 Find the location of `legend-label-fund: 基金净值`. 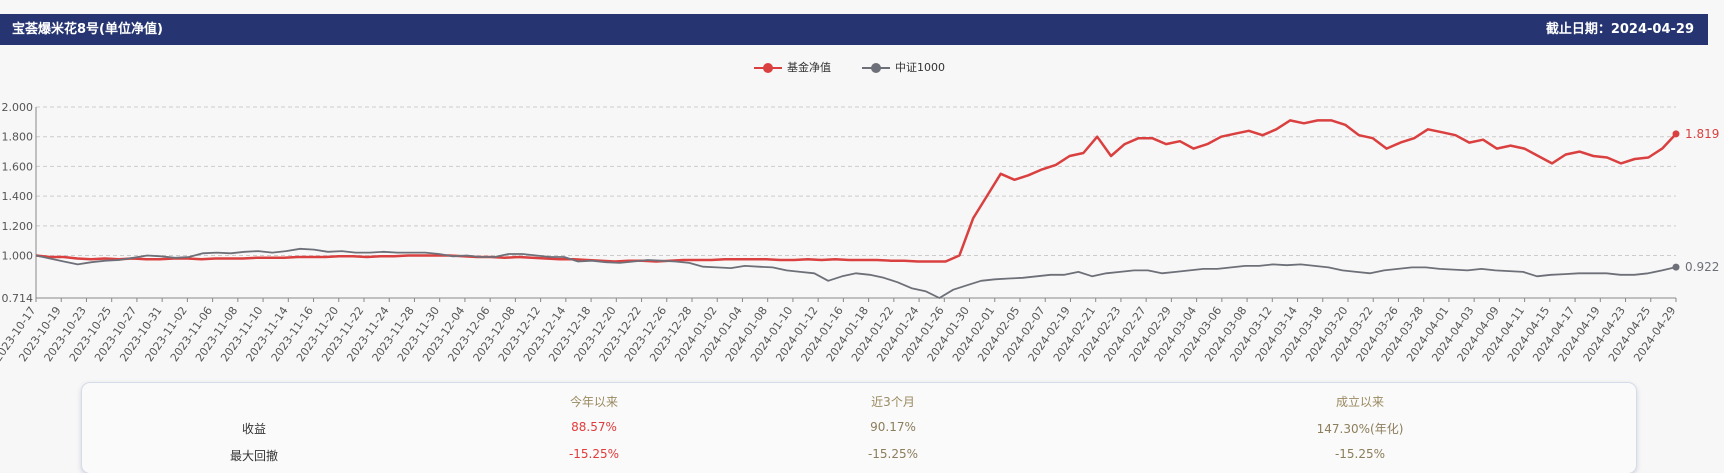

legend-label-fund: 基金净值 is located at coordinates (809, 67).